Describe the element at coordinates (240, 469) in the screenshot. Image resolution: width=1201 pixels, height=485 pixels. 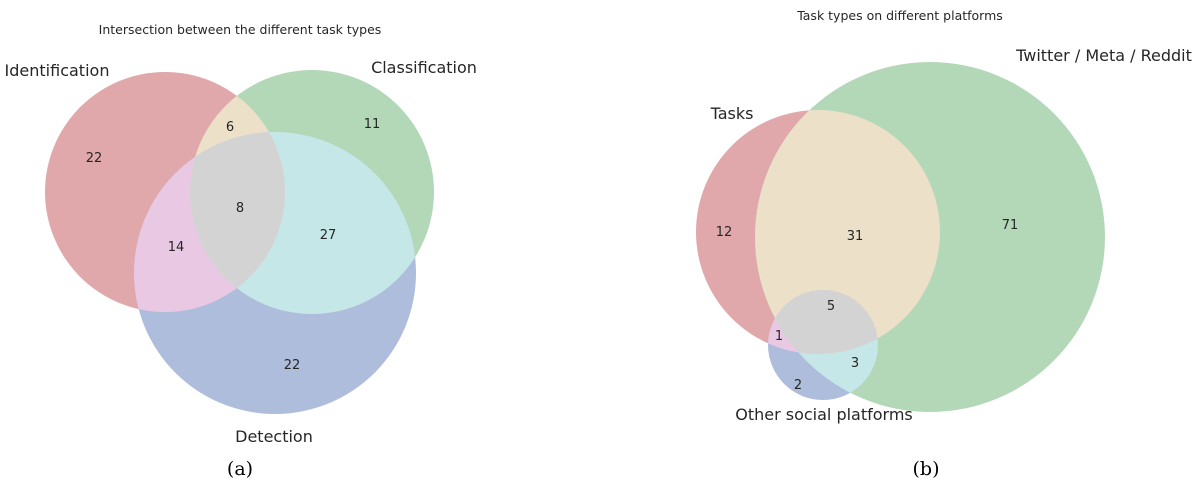
I see `venn-a-caption: (a)` at that location.